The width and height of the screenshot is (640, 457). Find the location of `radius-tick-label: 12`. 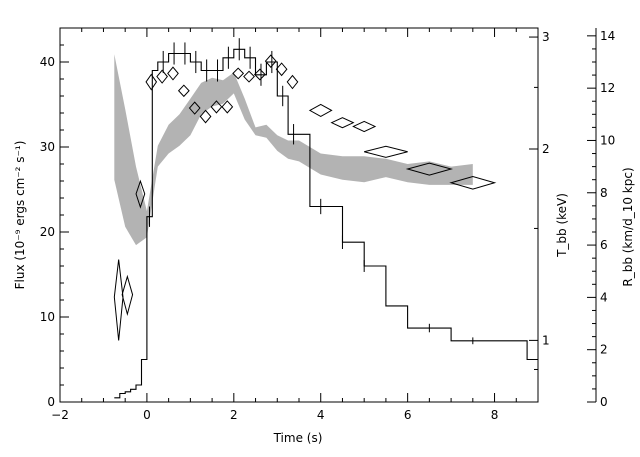

radius-tick-label: 12 is located at coordinates (607, 88).